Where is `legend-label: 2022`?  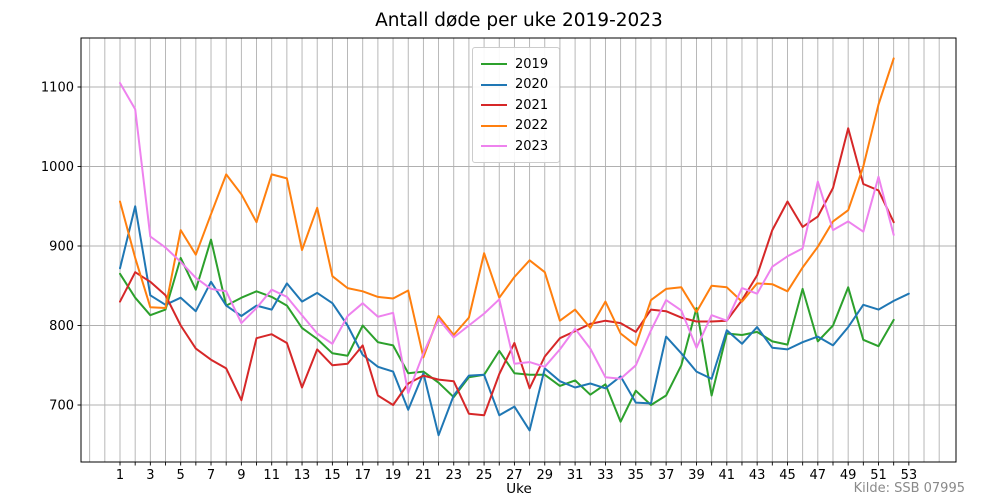 legend-label: 2022 is located at coordinates (532, 126).